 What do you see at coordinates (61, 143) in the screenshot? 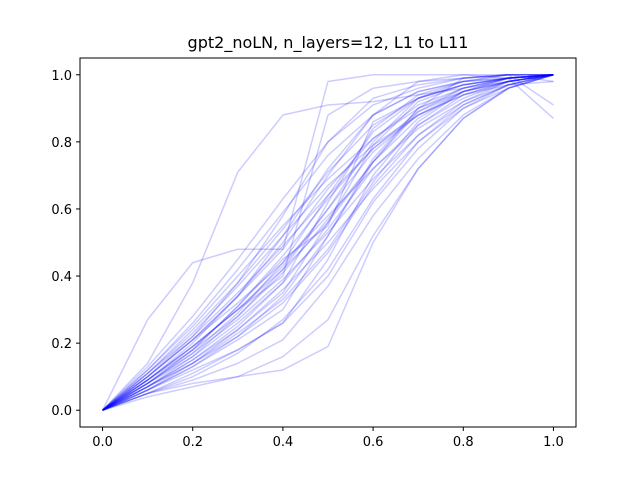
I see `y-tick-label: 0.8` at bounding box center [61, 143].